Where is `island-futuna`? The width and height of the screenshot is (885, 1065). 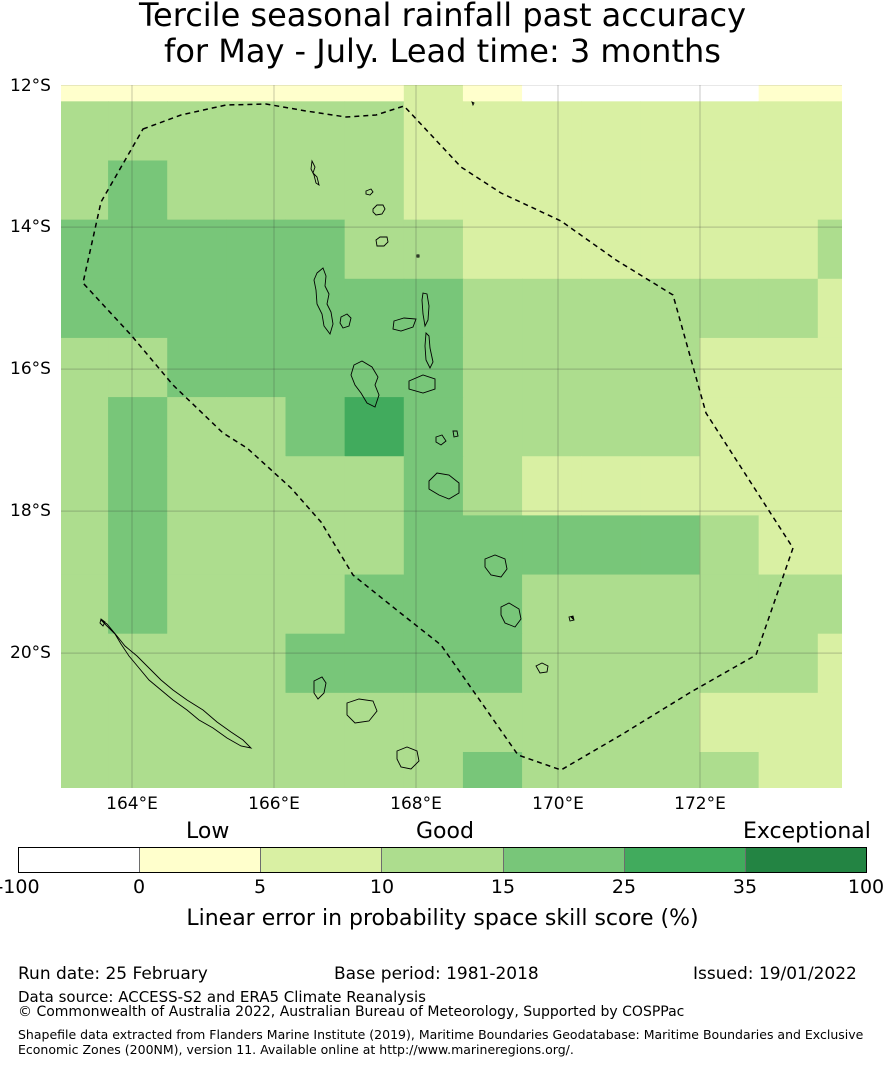 island-futuna is located at coordinates (571, 618).